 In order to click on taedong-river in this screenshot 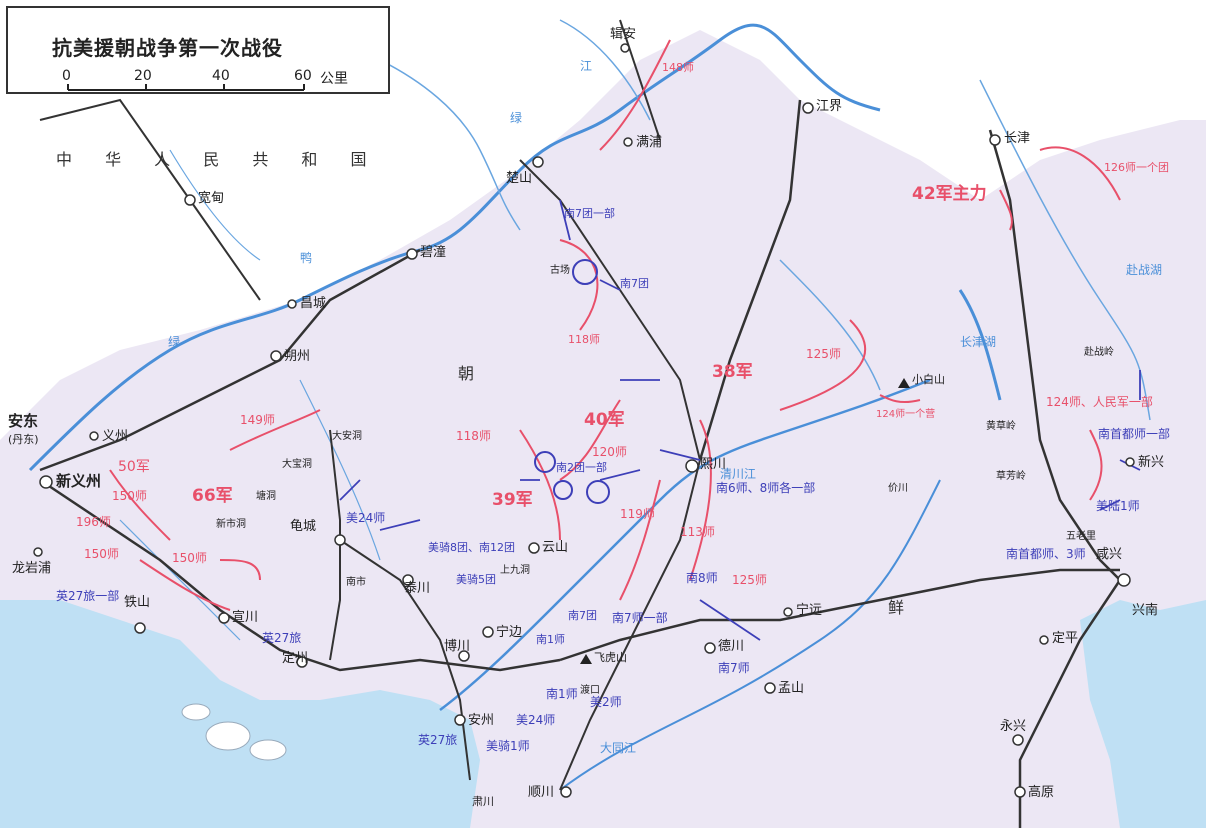, I will do `click(750, 635)`.